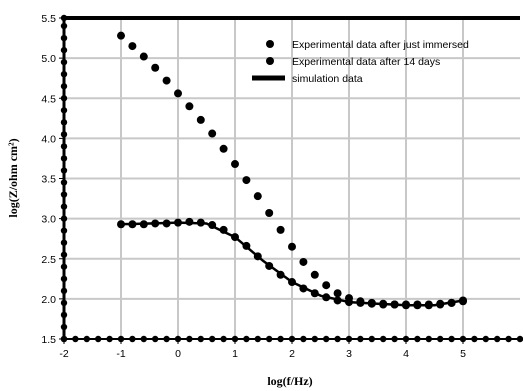 The height and width of the screenshot is (391, 523). Describe the element at coordinates (349, 354) in the screenshot. I see `x-tick-label: 3` at that location.